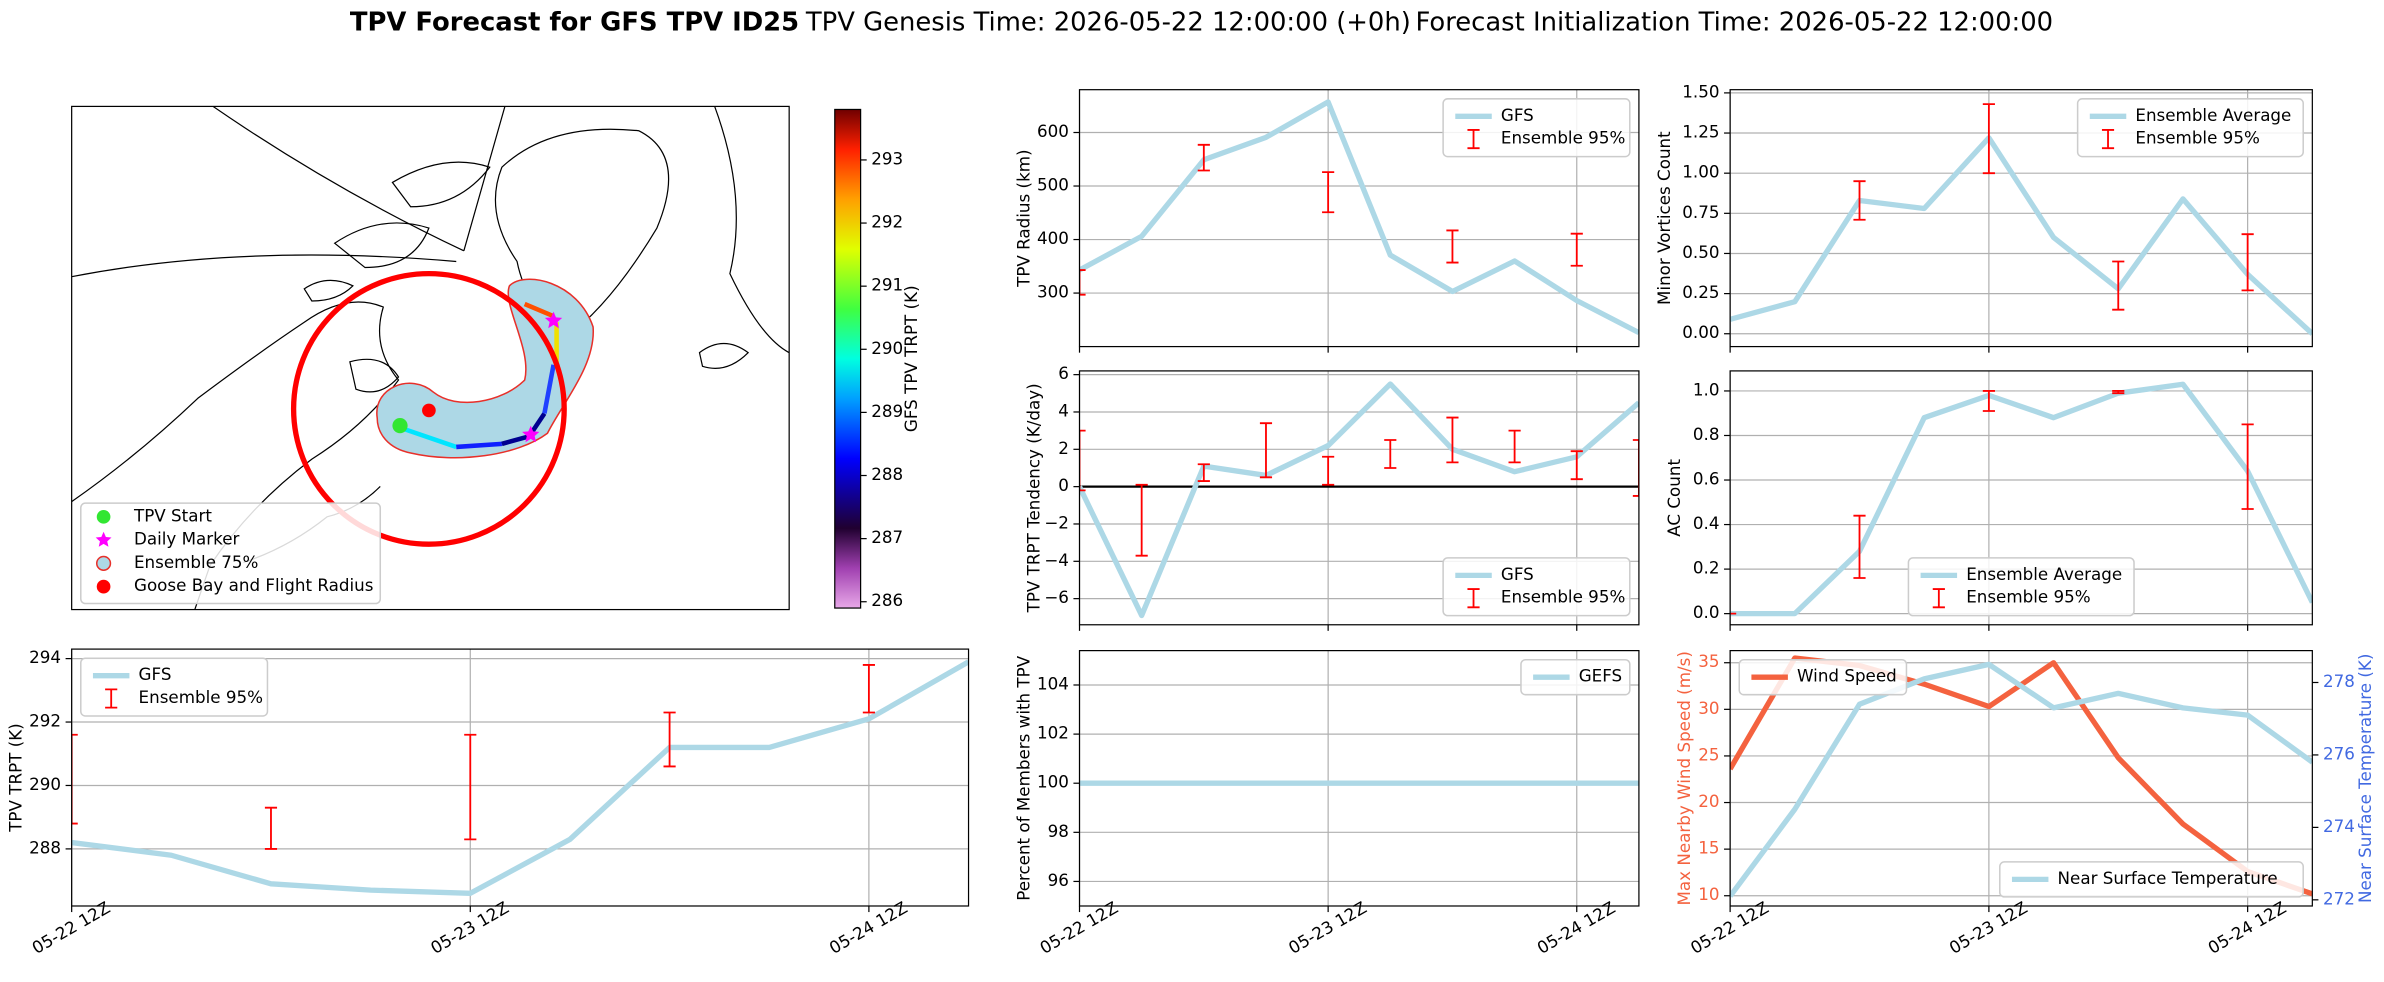 The width and height of the screenshot is (2384, 982). Describe the element at coordinates (1058, 831) in the screenshot. I see `y-tick-label: 98` at that location.